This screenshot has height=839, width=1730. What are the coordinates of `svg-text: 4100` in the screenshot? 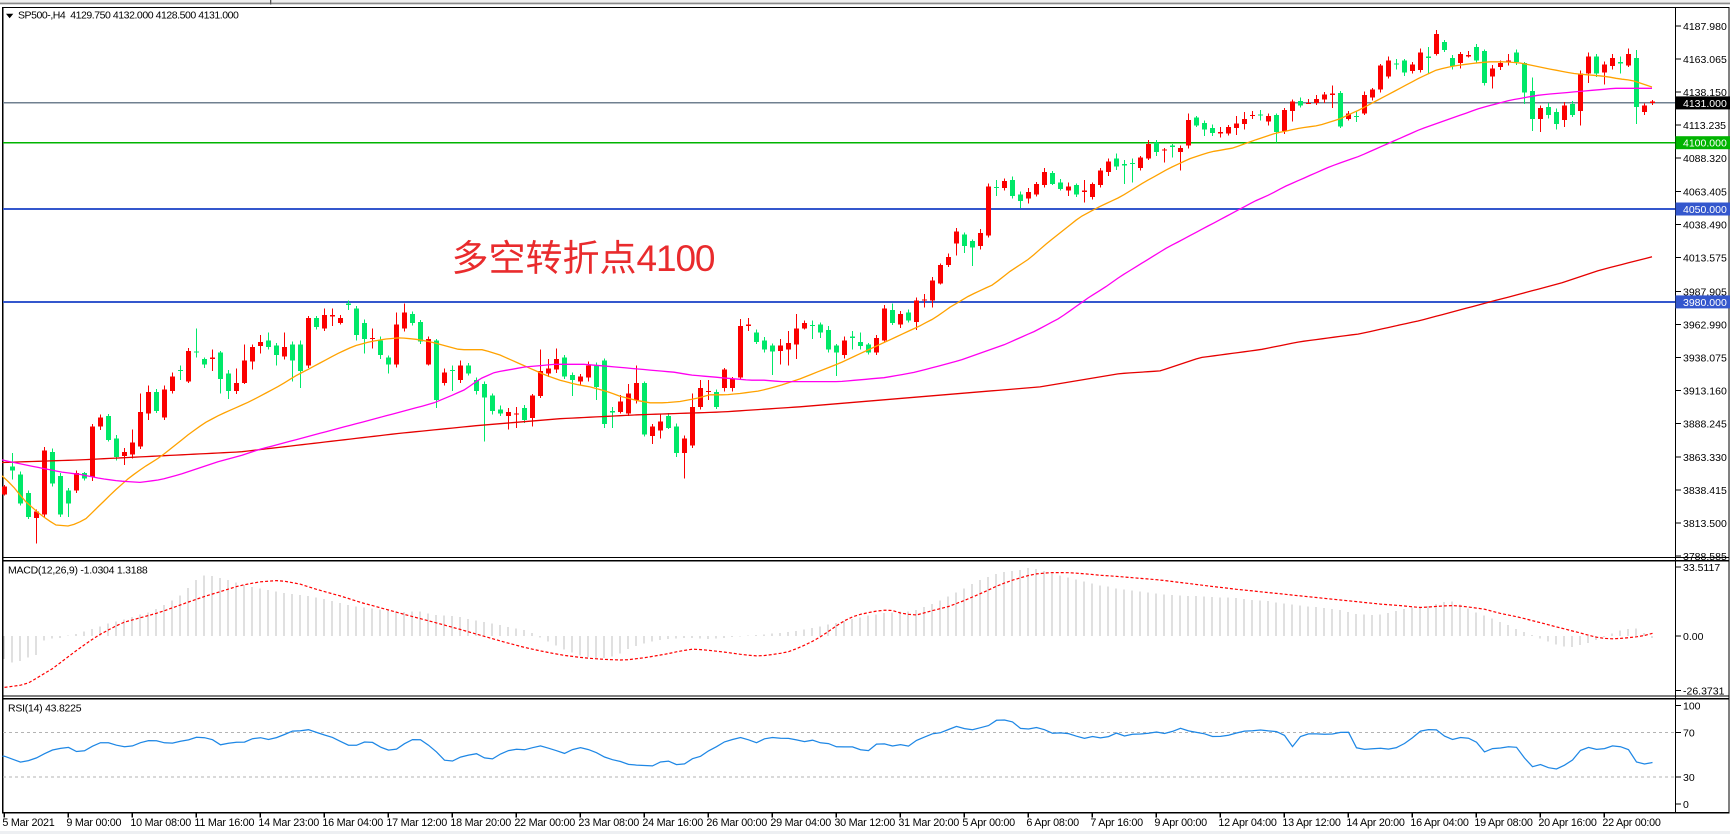 It's located at (676, 258).